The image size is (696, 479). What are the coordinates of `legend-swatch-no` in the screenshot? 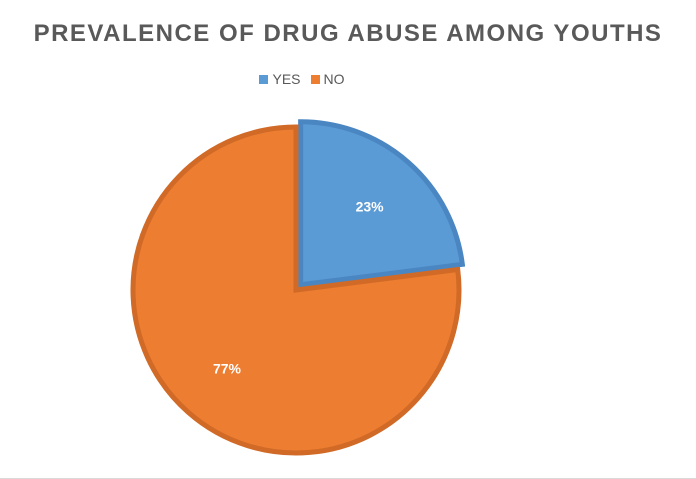 It's located at (315, 79).